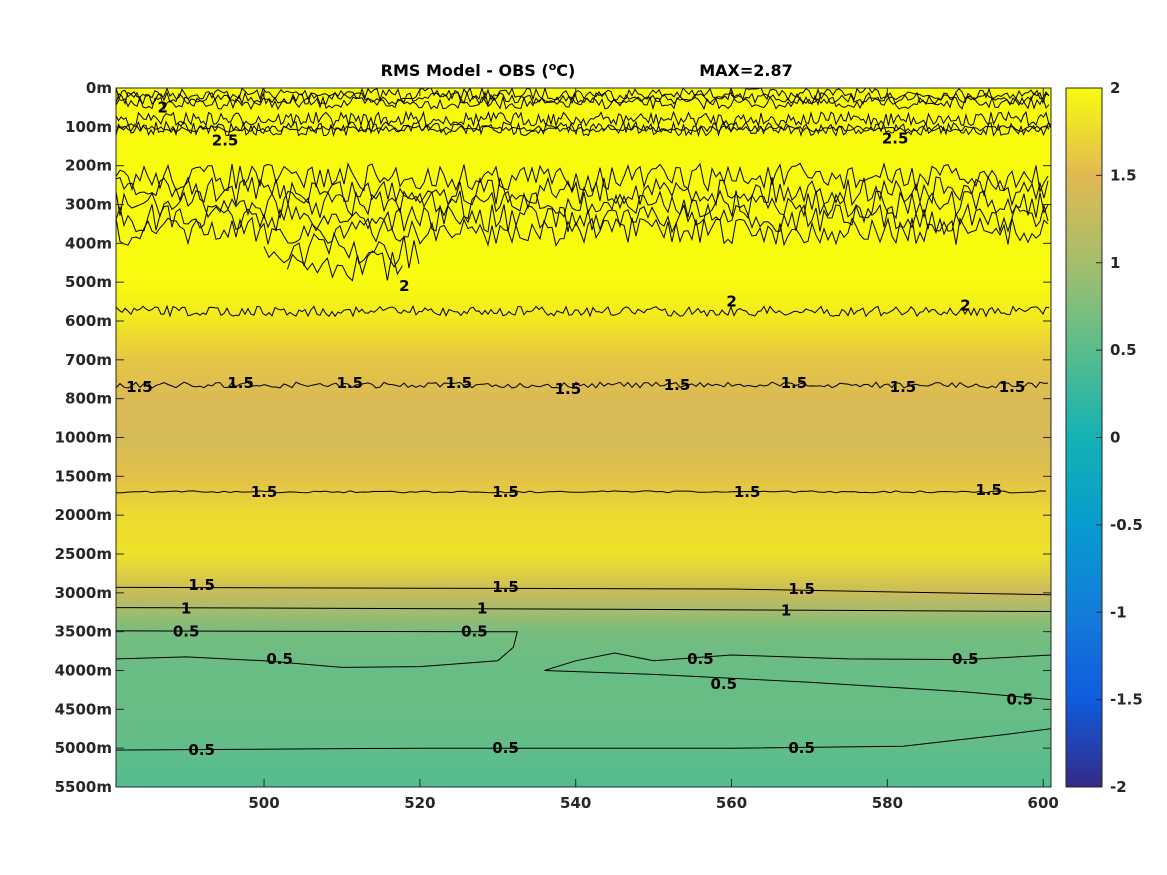 Image resolution: width=1167 pixels, height=875 pixels. Describe the element at coordinates (83, 593) in the screenshot. I see `y-tick-label: 3000m` at that location.